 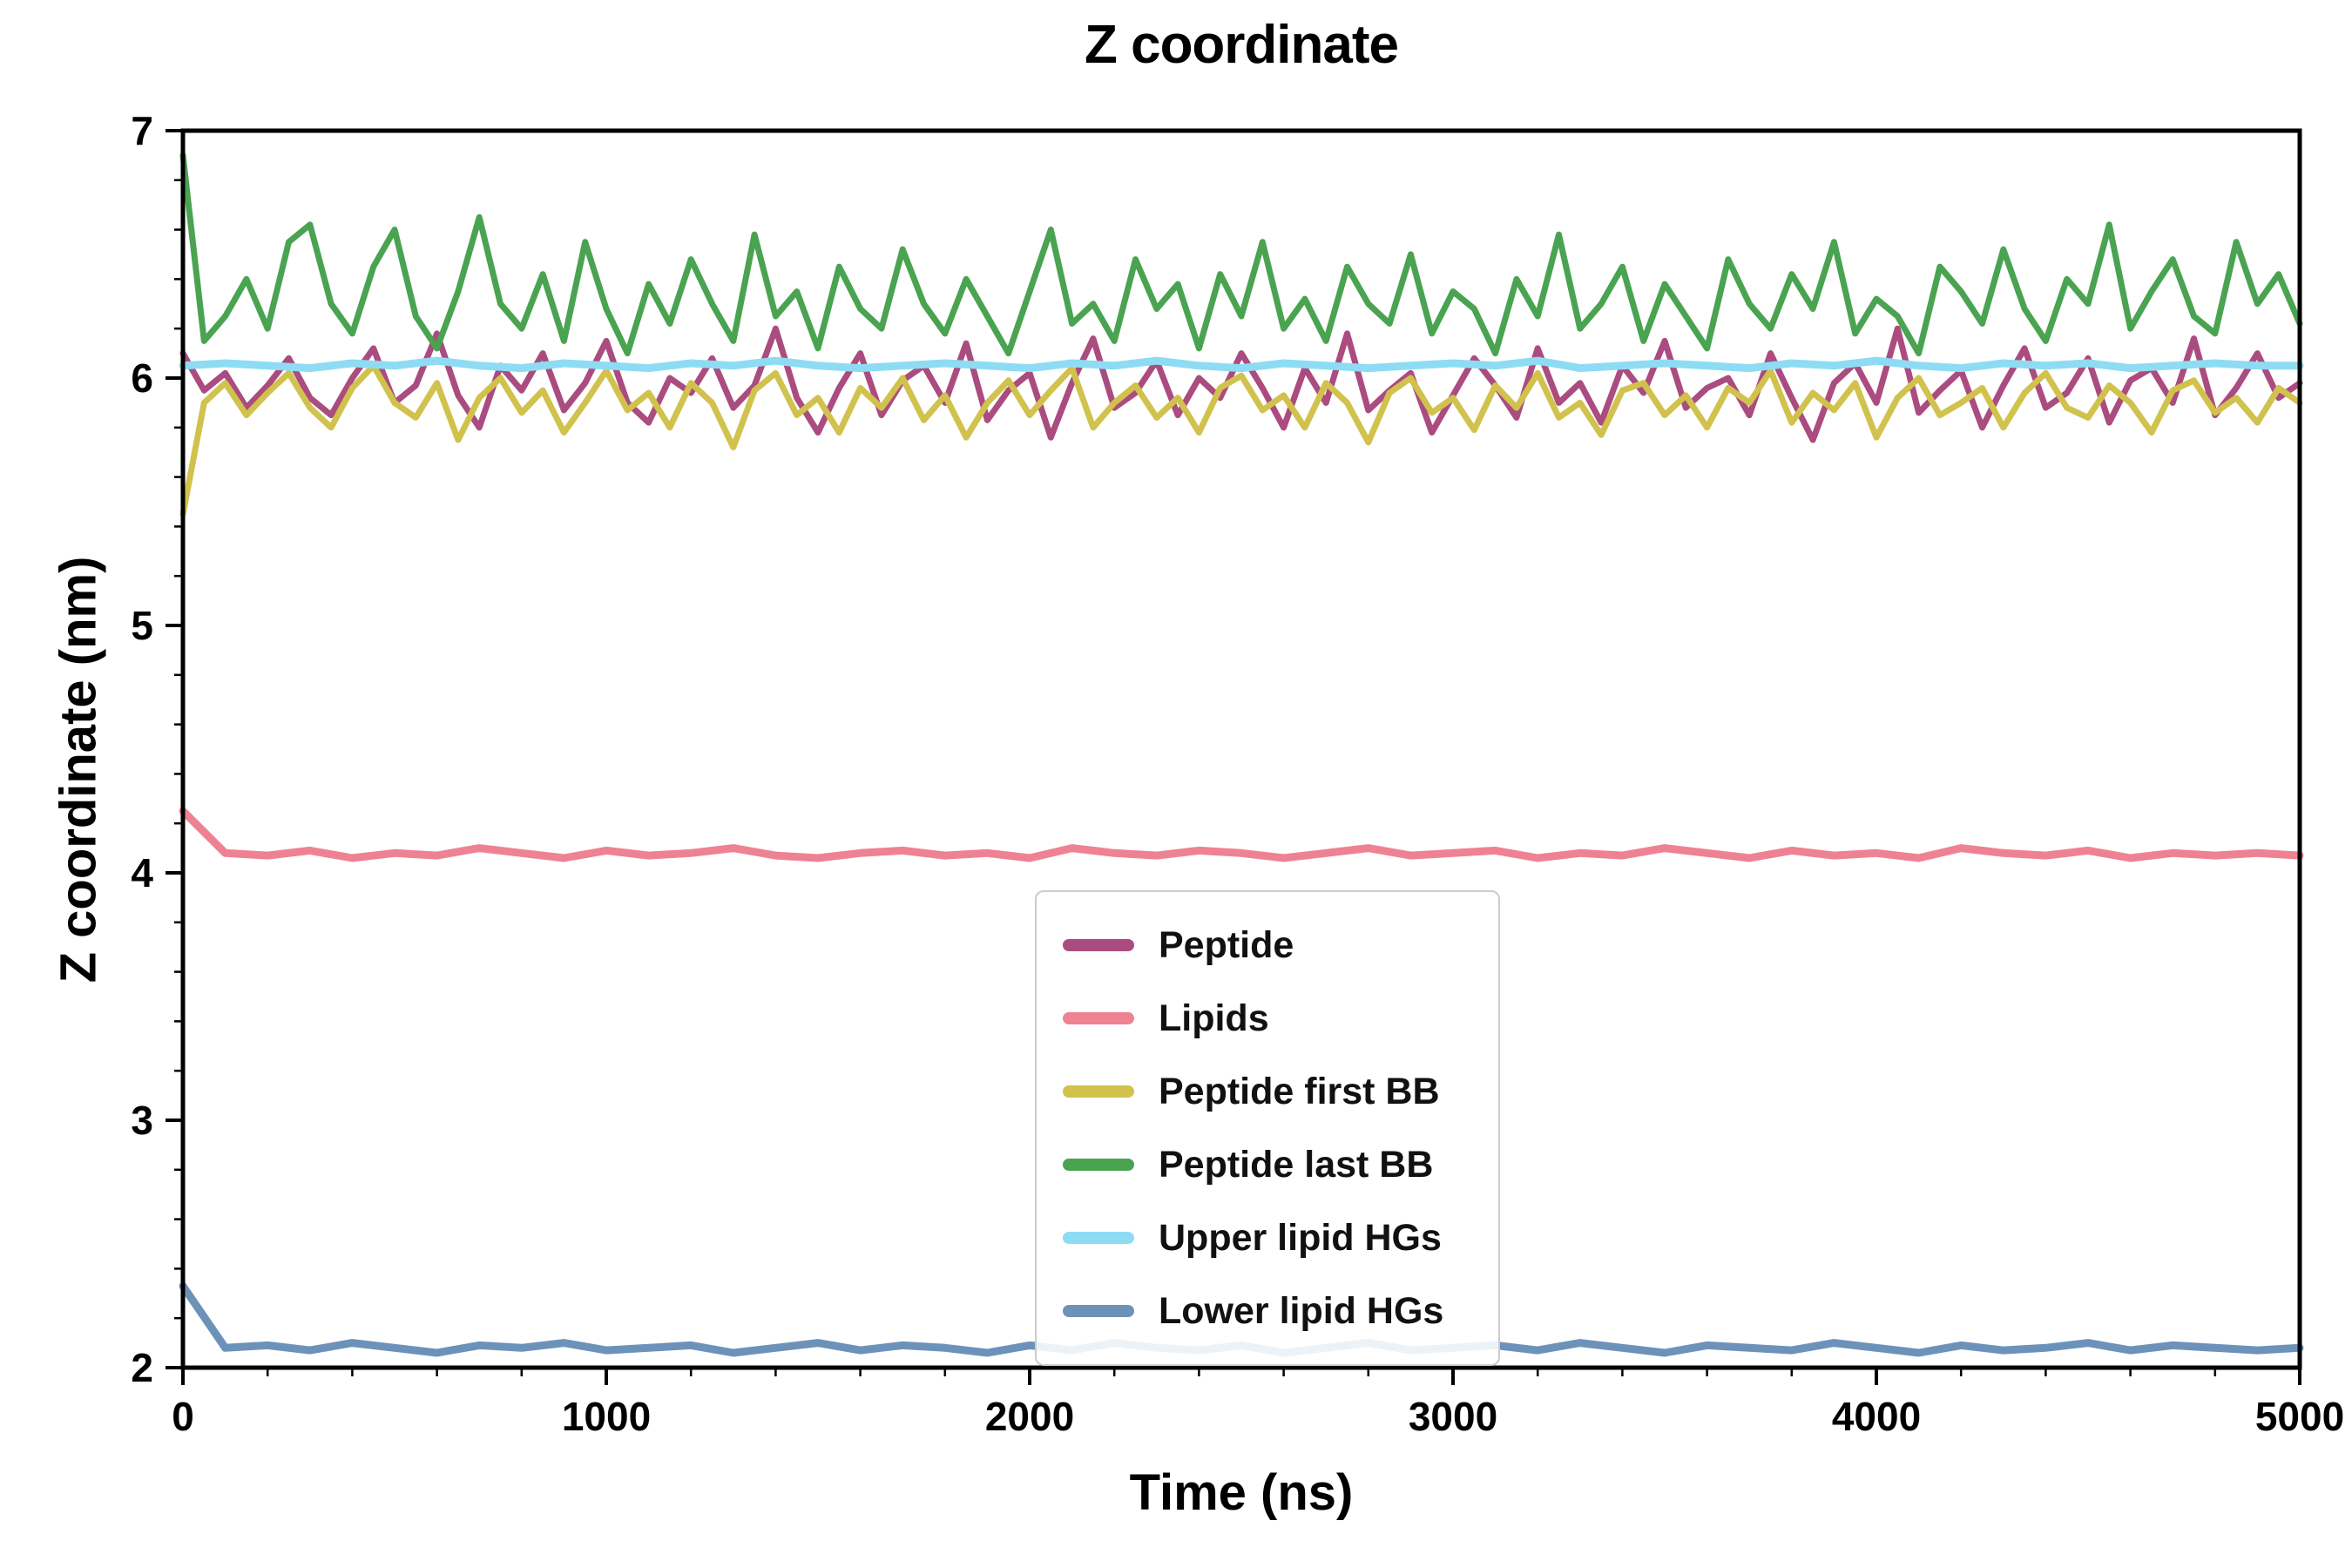 I want to click on x-tick-label: 4000, so click(x=1876, y=1417).